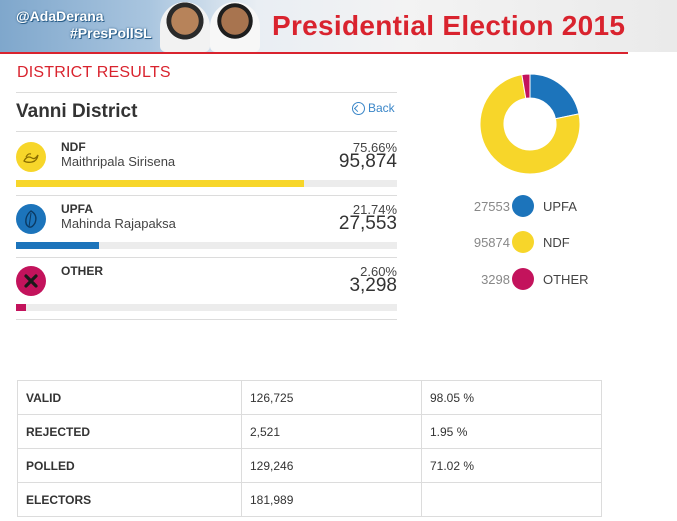  I want to click on banner-divider, so click(314, 53).